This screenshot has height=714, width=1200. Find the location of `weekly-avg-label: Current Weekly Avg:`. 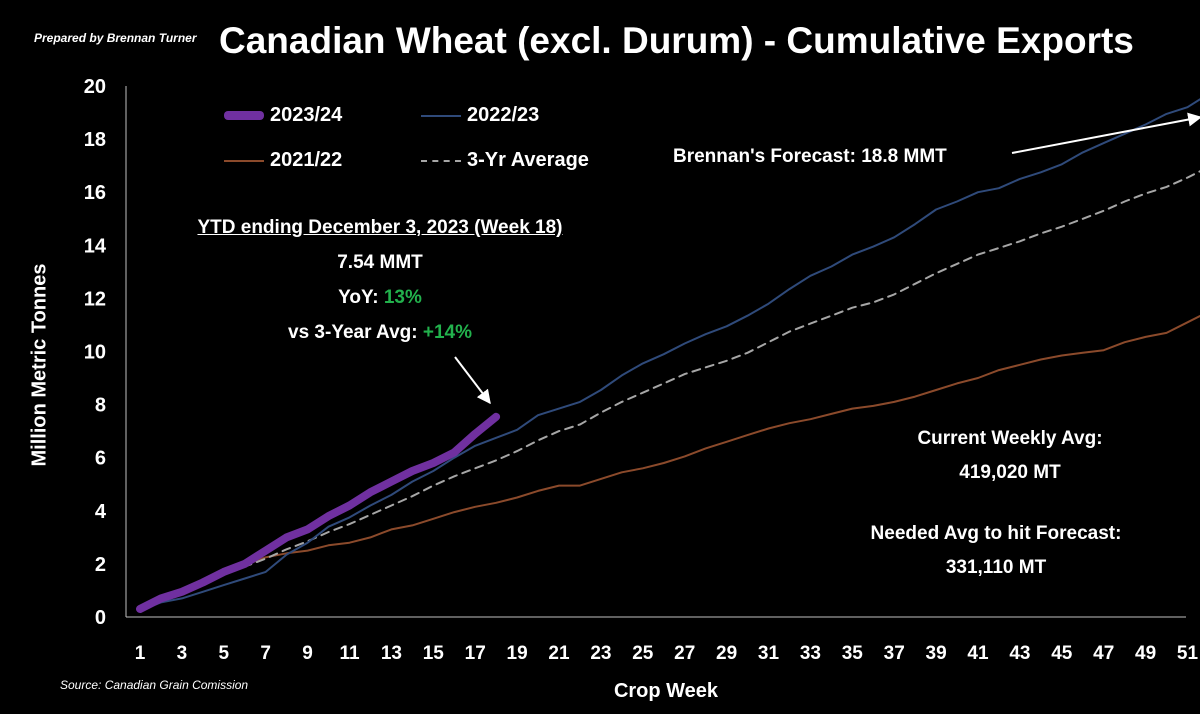

weekly-avg-label: Current Weekly Avg: is located at coordinates (1010, 438).